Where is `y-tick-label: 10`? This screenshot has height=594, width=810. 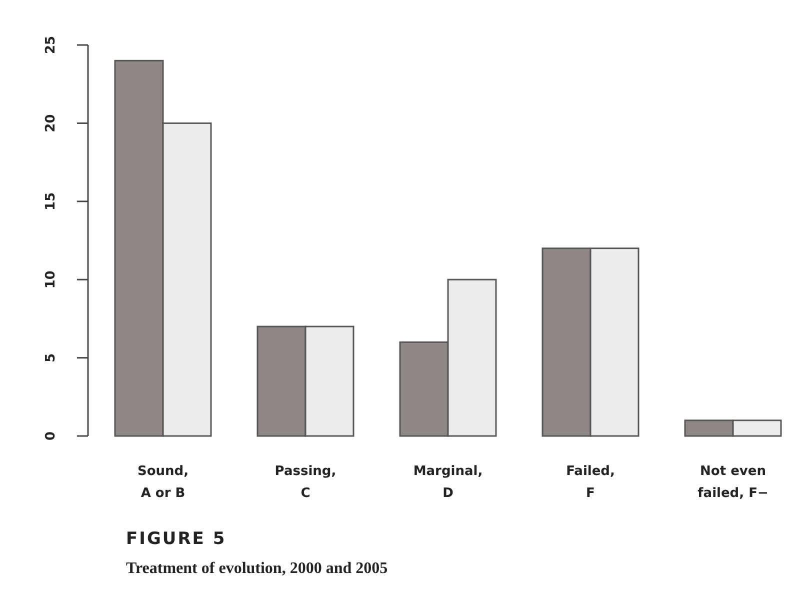
y-tick-label: 10 is located at coordinates (51, 279).